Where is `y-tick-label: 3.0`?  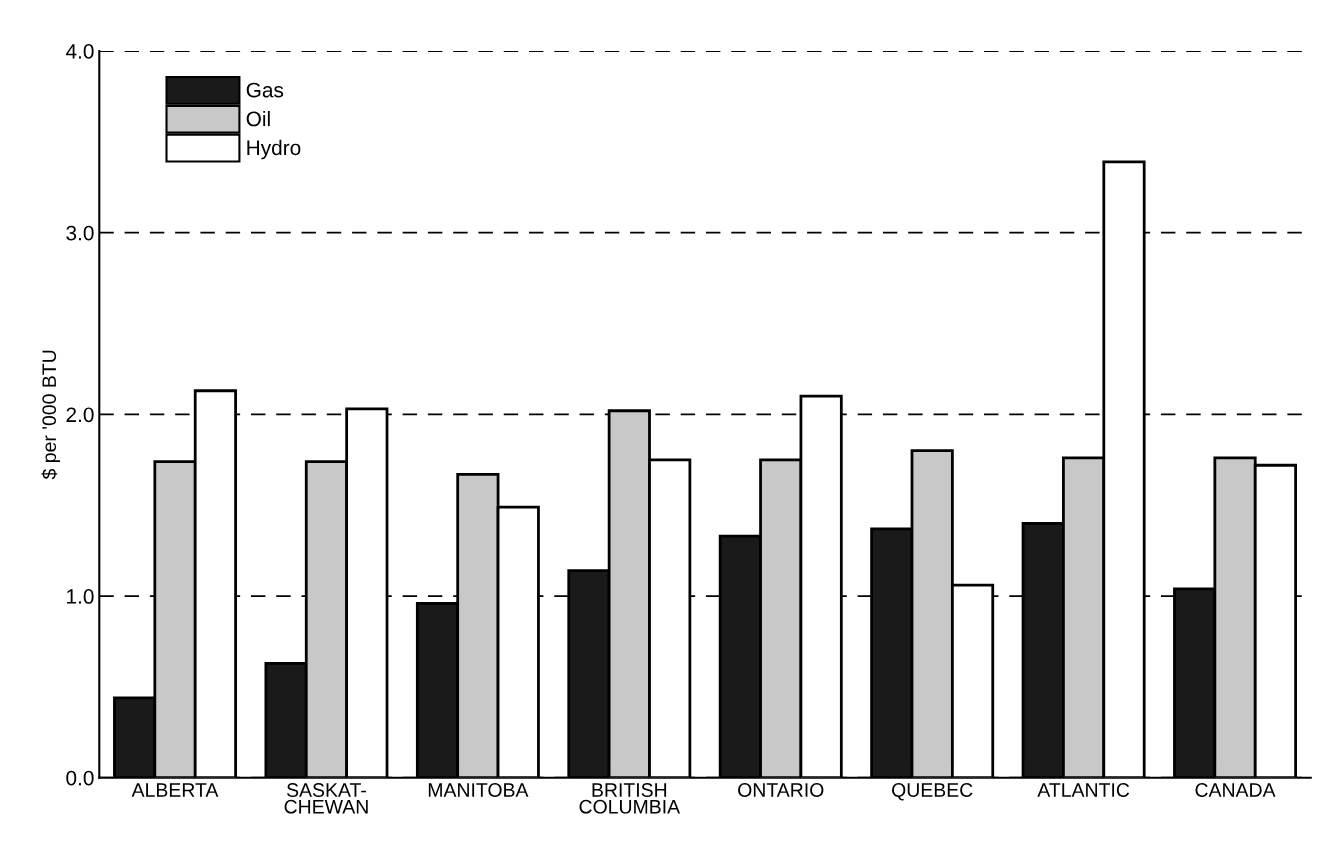 y-tick-label: 3.0 is located at coordinates (80, 233).